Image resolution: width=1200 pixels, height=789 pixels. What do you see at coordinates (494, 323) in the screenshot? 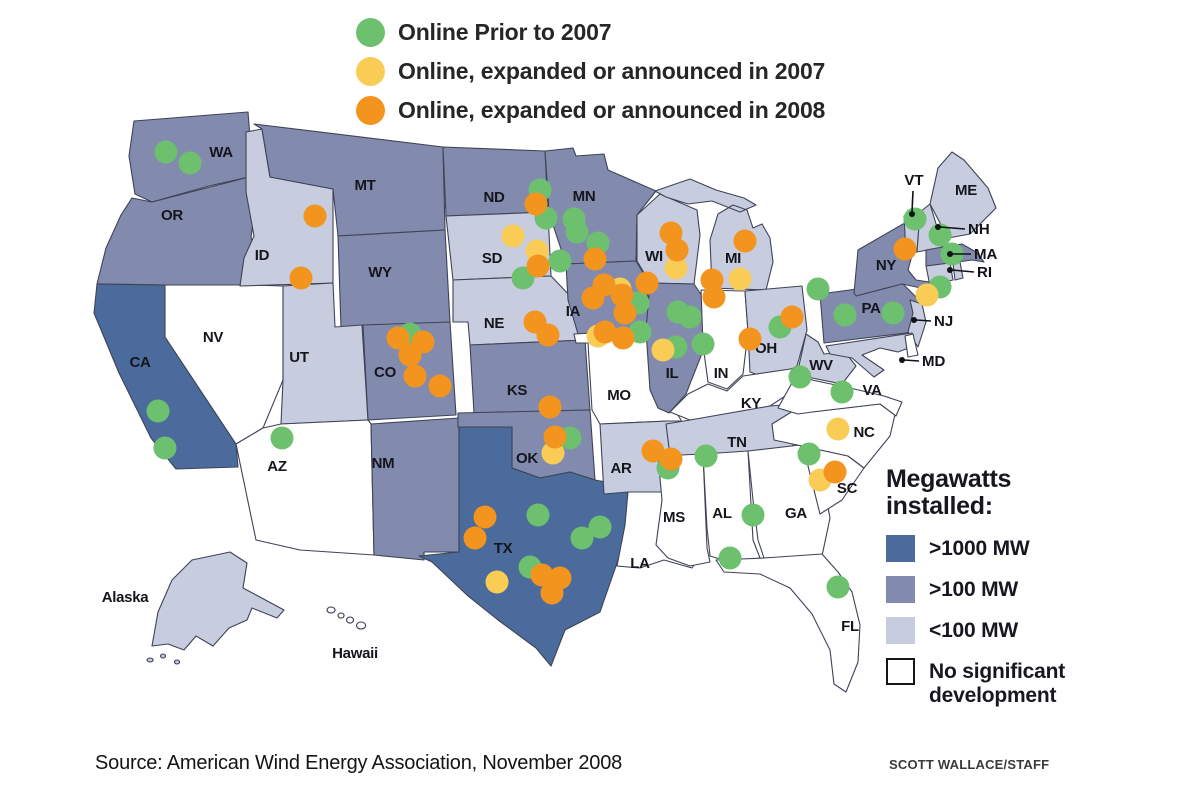
I see `state-label-NE: NE` at bounding box center [494, 323].